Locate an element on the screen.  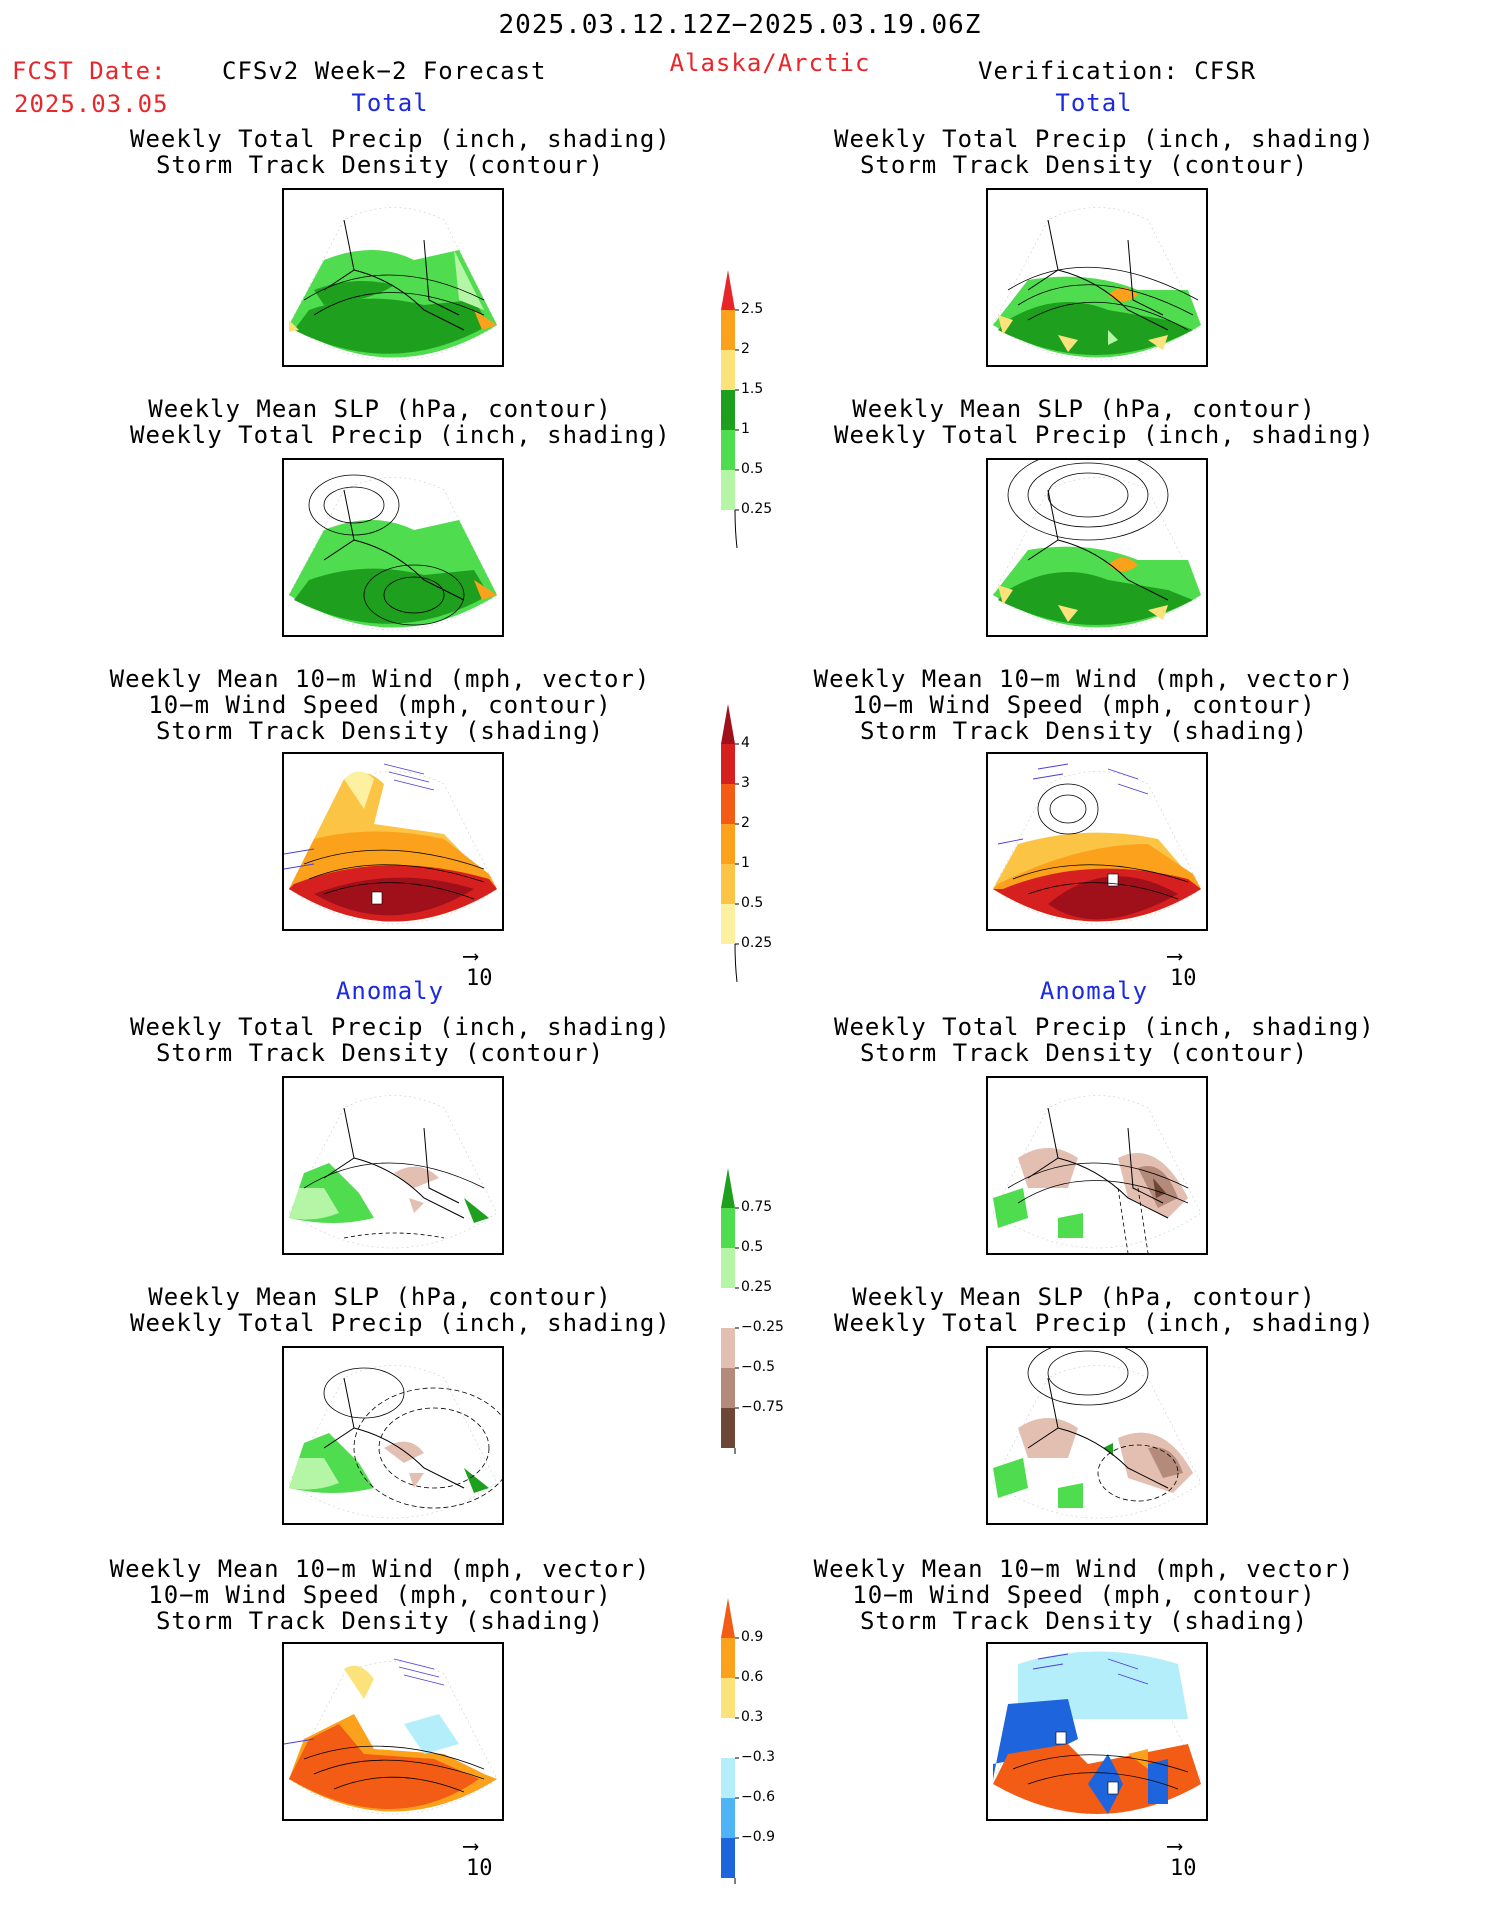
colorbar-precip-anomaly-graphic is located at coordinates (730, 1327).